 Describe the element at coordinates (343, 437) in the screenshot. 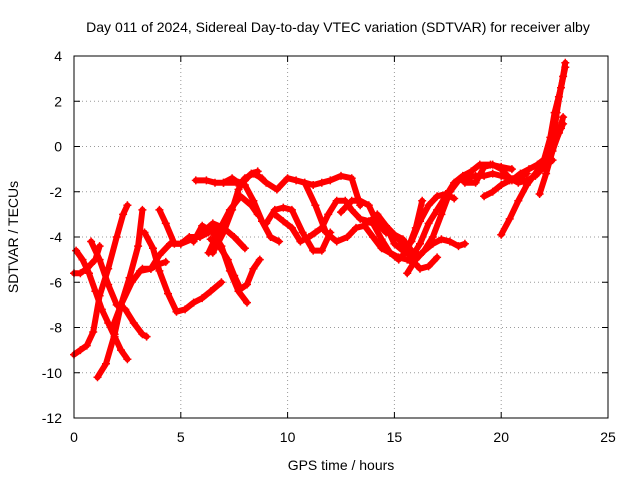

I see `x-tick-labels: 0 5 10 15 20 25` at that location.